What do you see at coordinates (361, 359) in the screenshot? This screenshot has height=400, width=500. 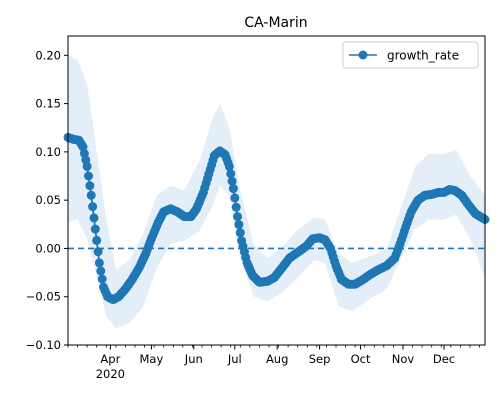 I see `x-tick-label: Oct` at bounding box center [361, 359].